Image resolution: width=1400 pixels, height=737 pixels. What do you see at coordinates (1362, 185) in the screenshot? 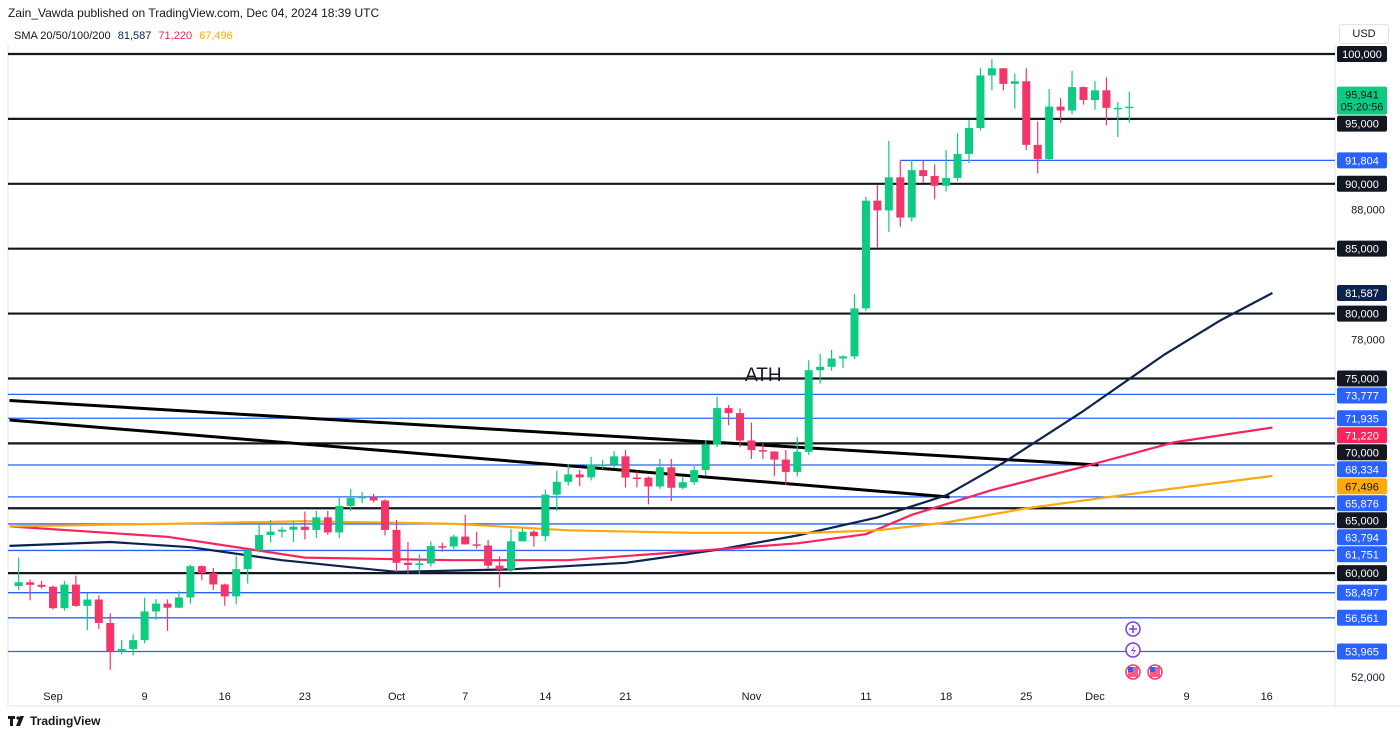
I see `level-price-label: 90,000` at bounding box center [1362, 185].